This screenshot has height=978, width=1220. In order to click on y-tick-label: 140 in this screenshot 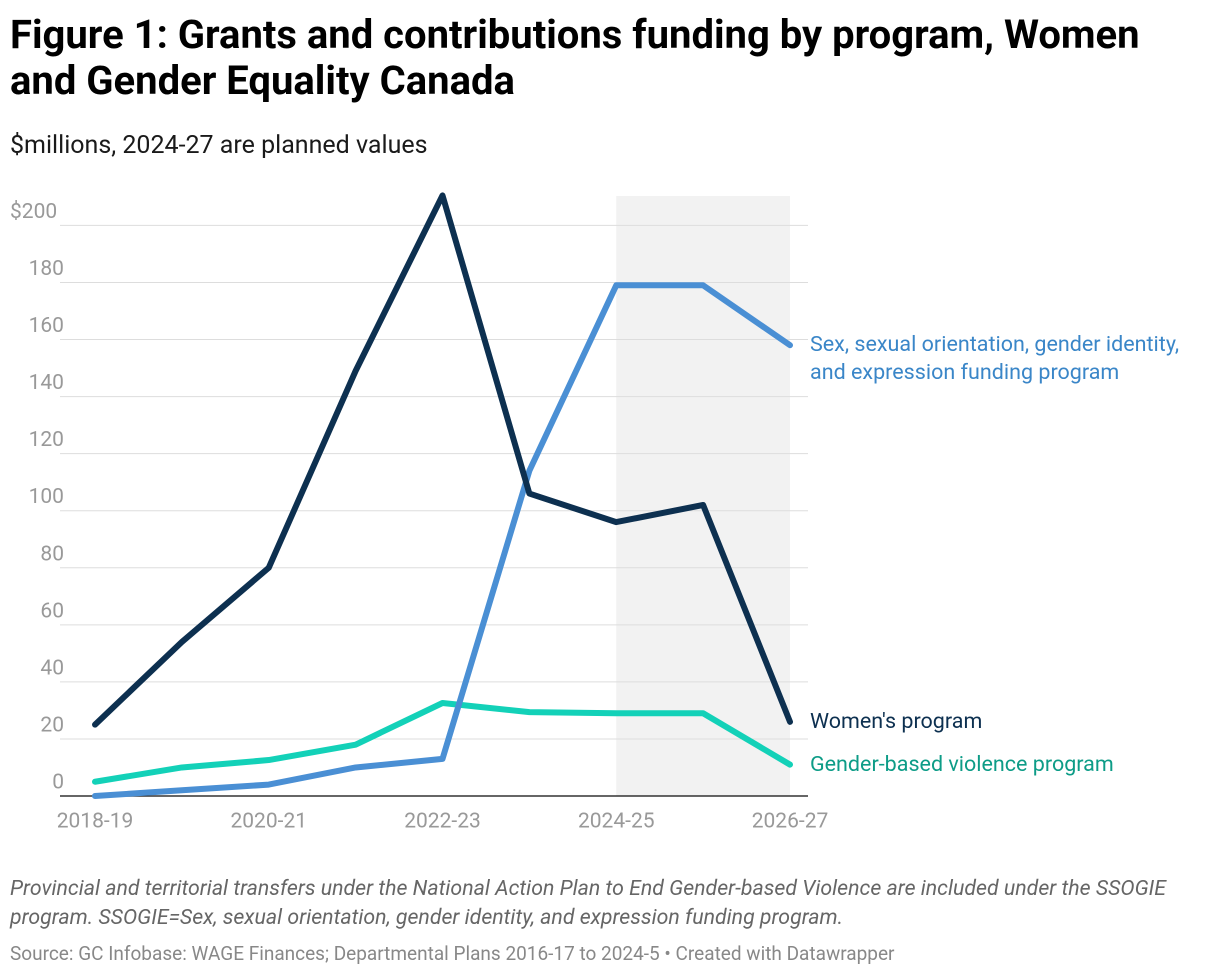, I will do `click(46, 383)`.